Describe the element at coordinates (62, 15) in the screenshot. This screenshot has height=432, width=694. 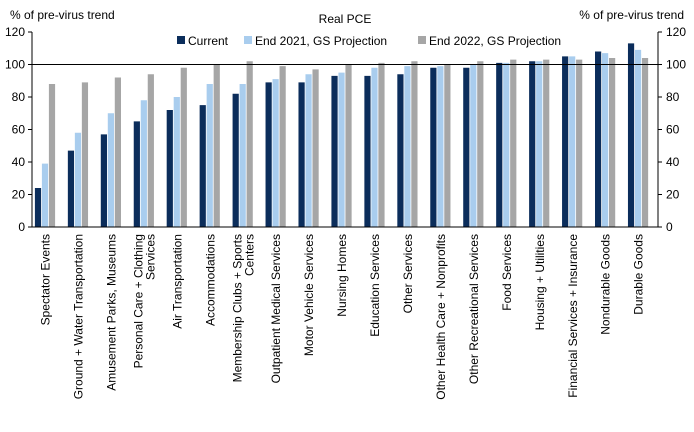
I see `left-axis-title: % of pre-virus trend` at that location.